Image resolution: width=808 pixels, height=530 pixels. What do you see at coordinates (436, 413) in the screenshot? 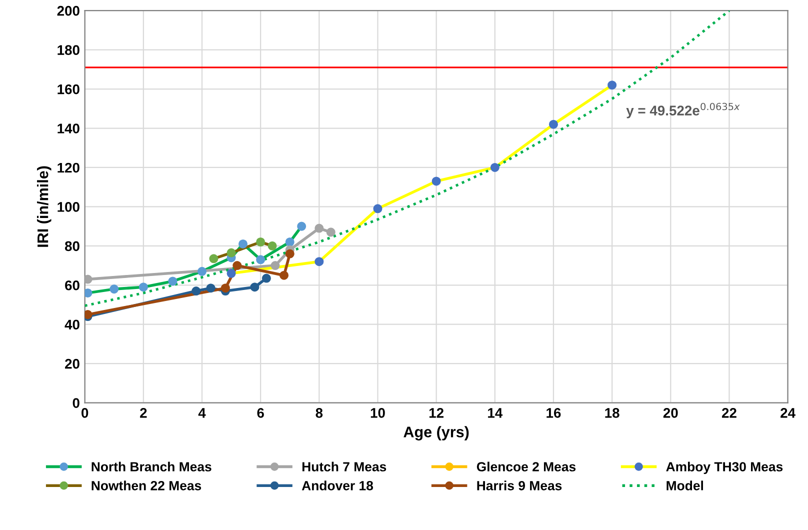
I see `x-tick-label: 12` at bounding box center [436, 413].